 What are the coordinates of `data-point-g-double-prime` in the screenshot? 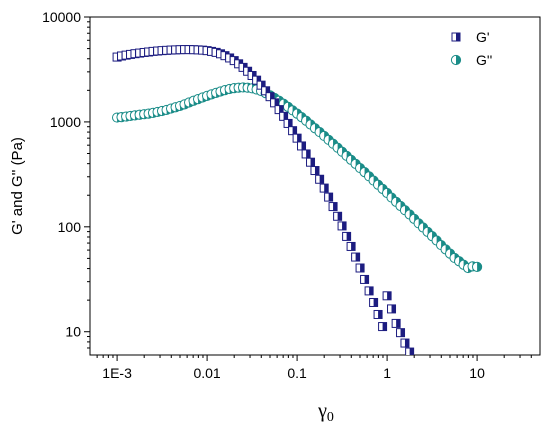 It's located at (477, 266).